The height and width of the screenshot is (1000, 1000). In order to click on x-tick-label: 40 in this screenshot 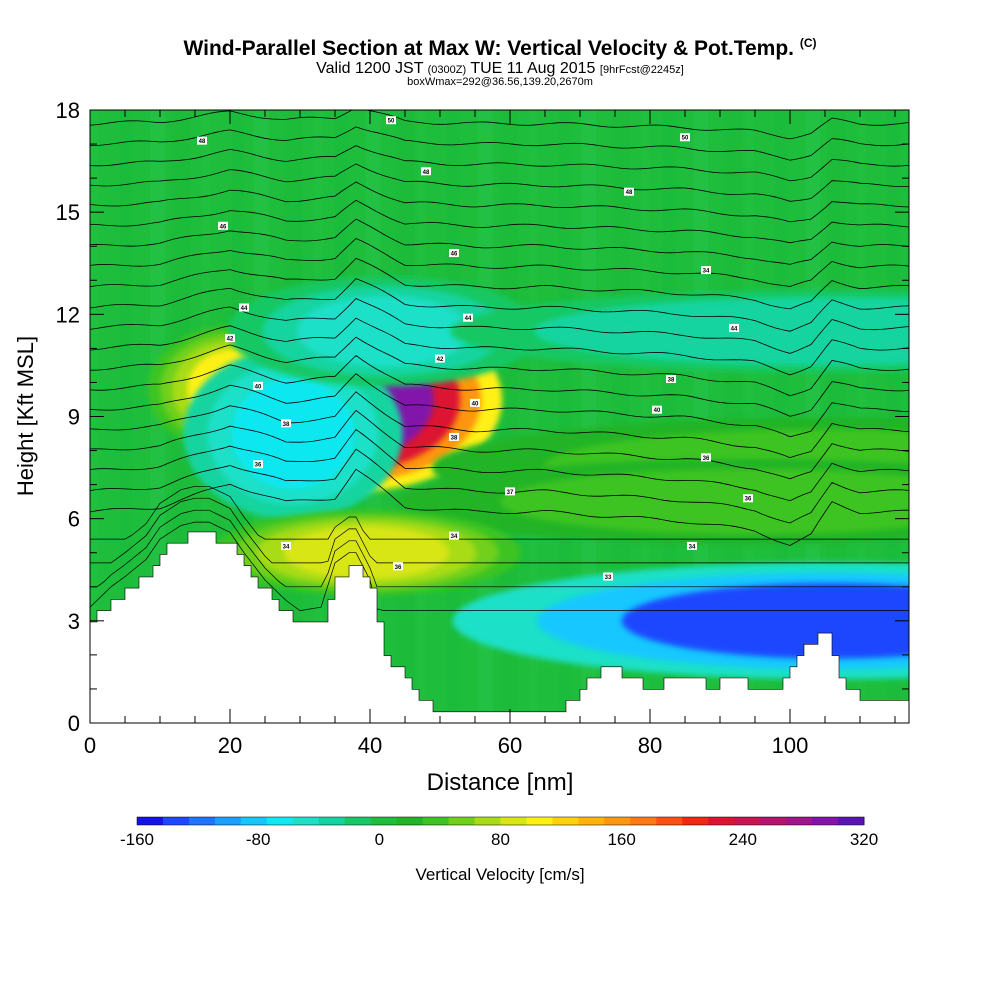, I will do `click(370, 745)`.